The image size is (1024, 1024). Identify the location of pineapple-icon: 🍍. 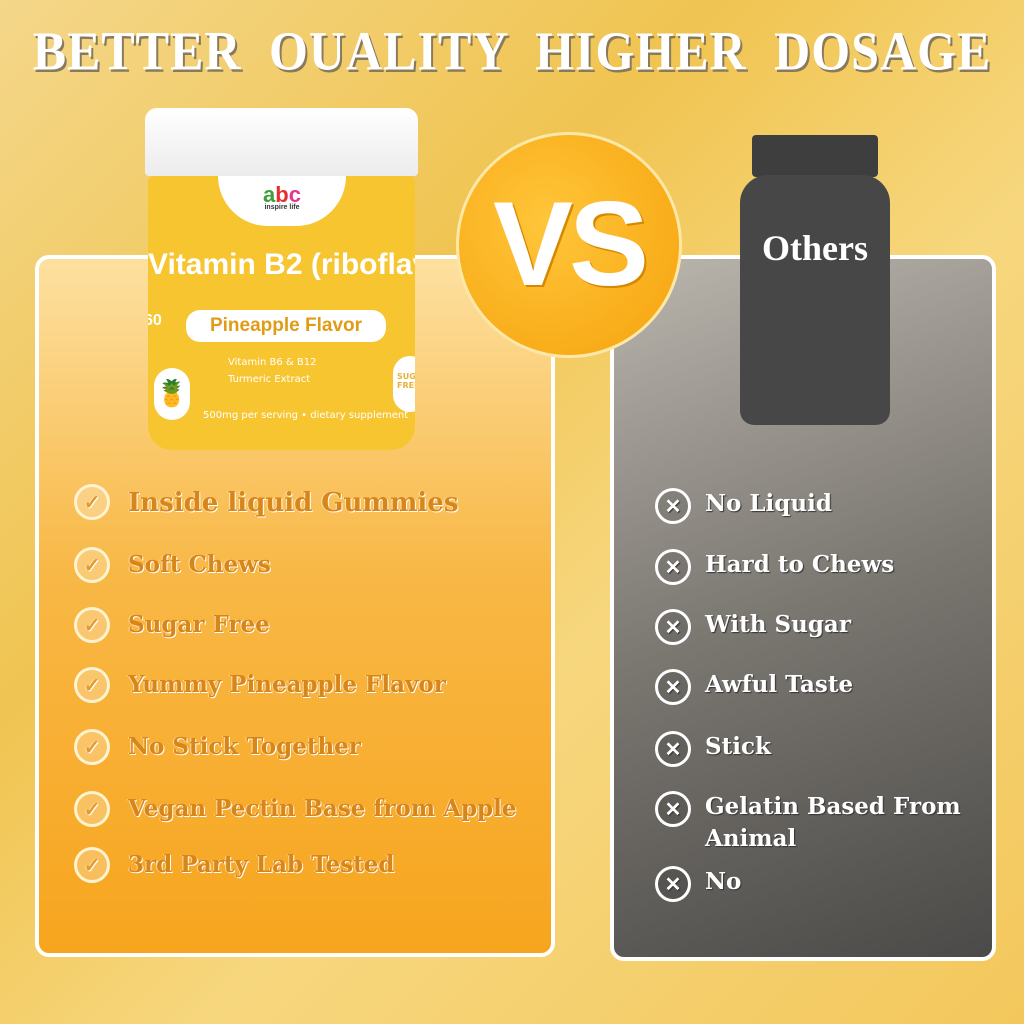
(172, 394).